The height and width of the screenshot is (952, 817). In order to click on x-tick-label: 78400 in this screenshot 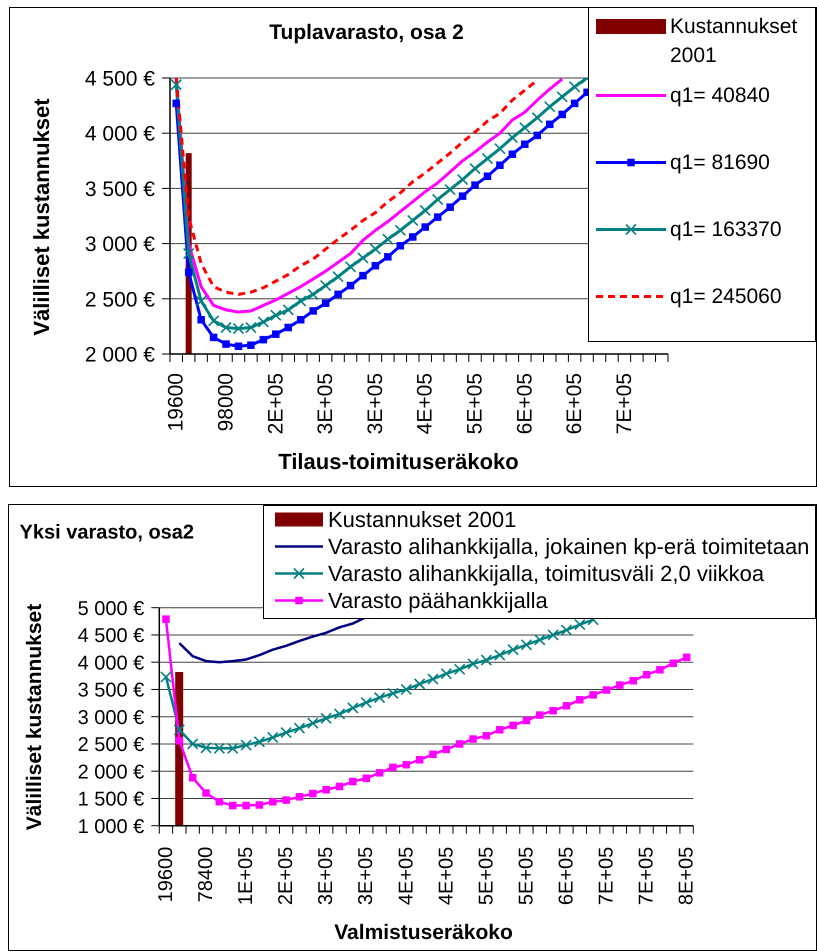, I will do `click(205, 874)`.